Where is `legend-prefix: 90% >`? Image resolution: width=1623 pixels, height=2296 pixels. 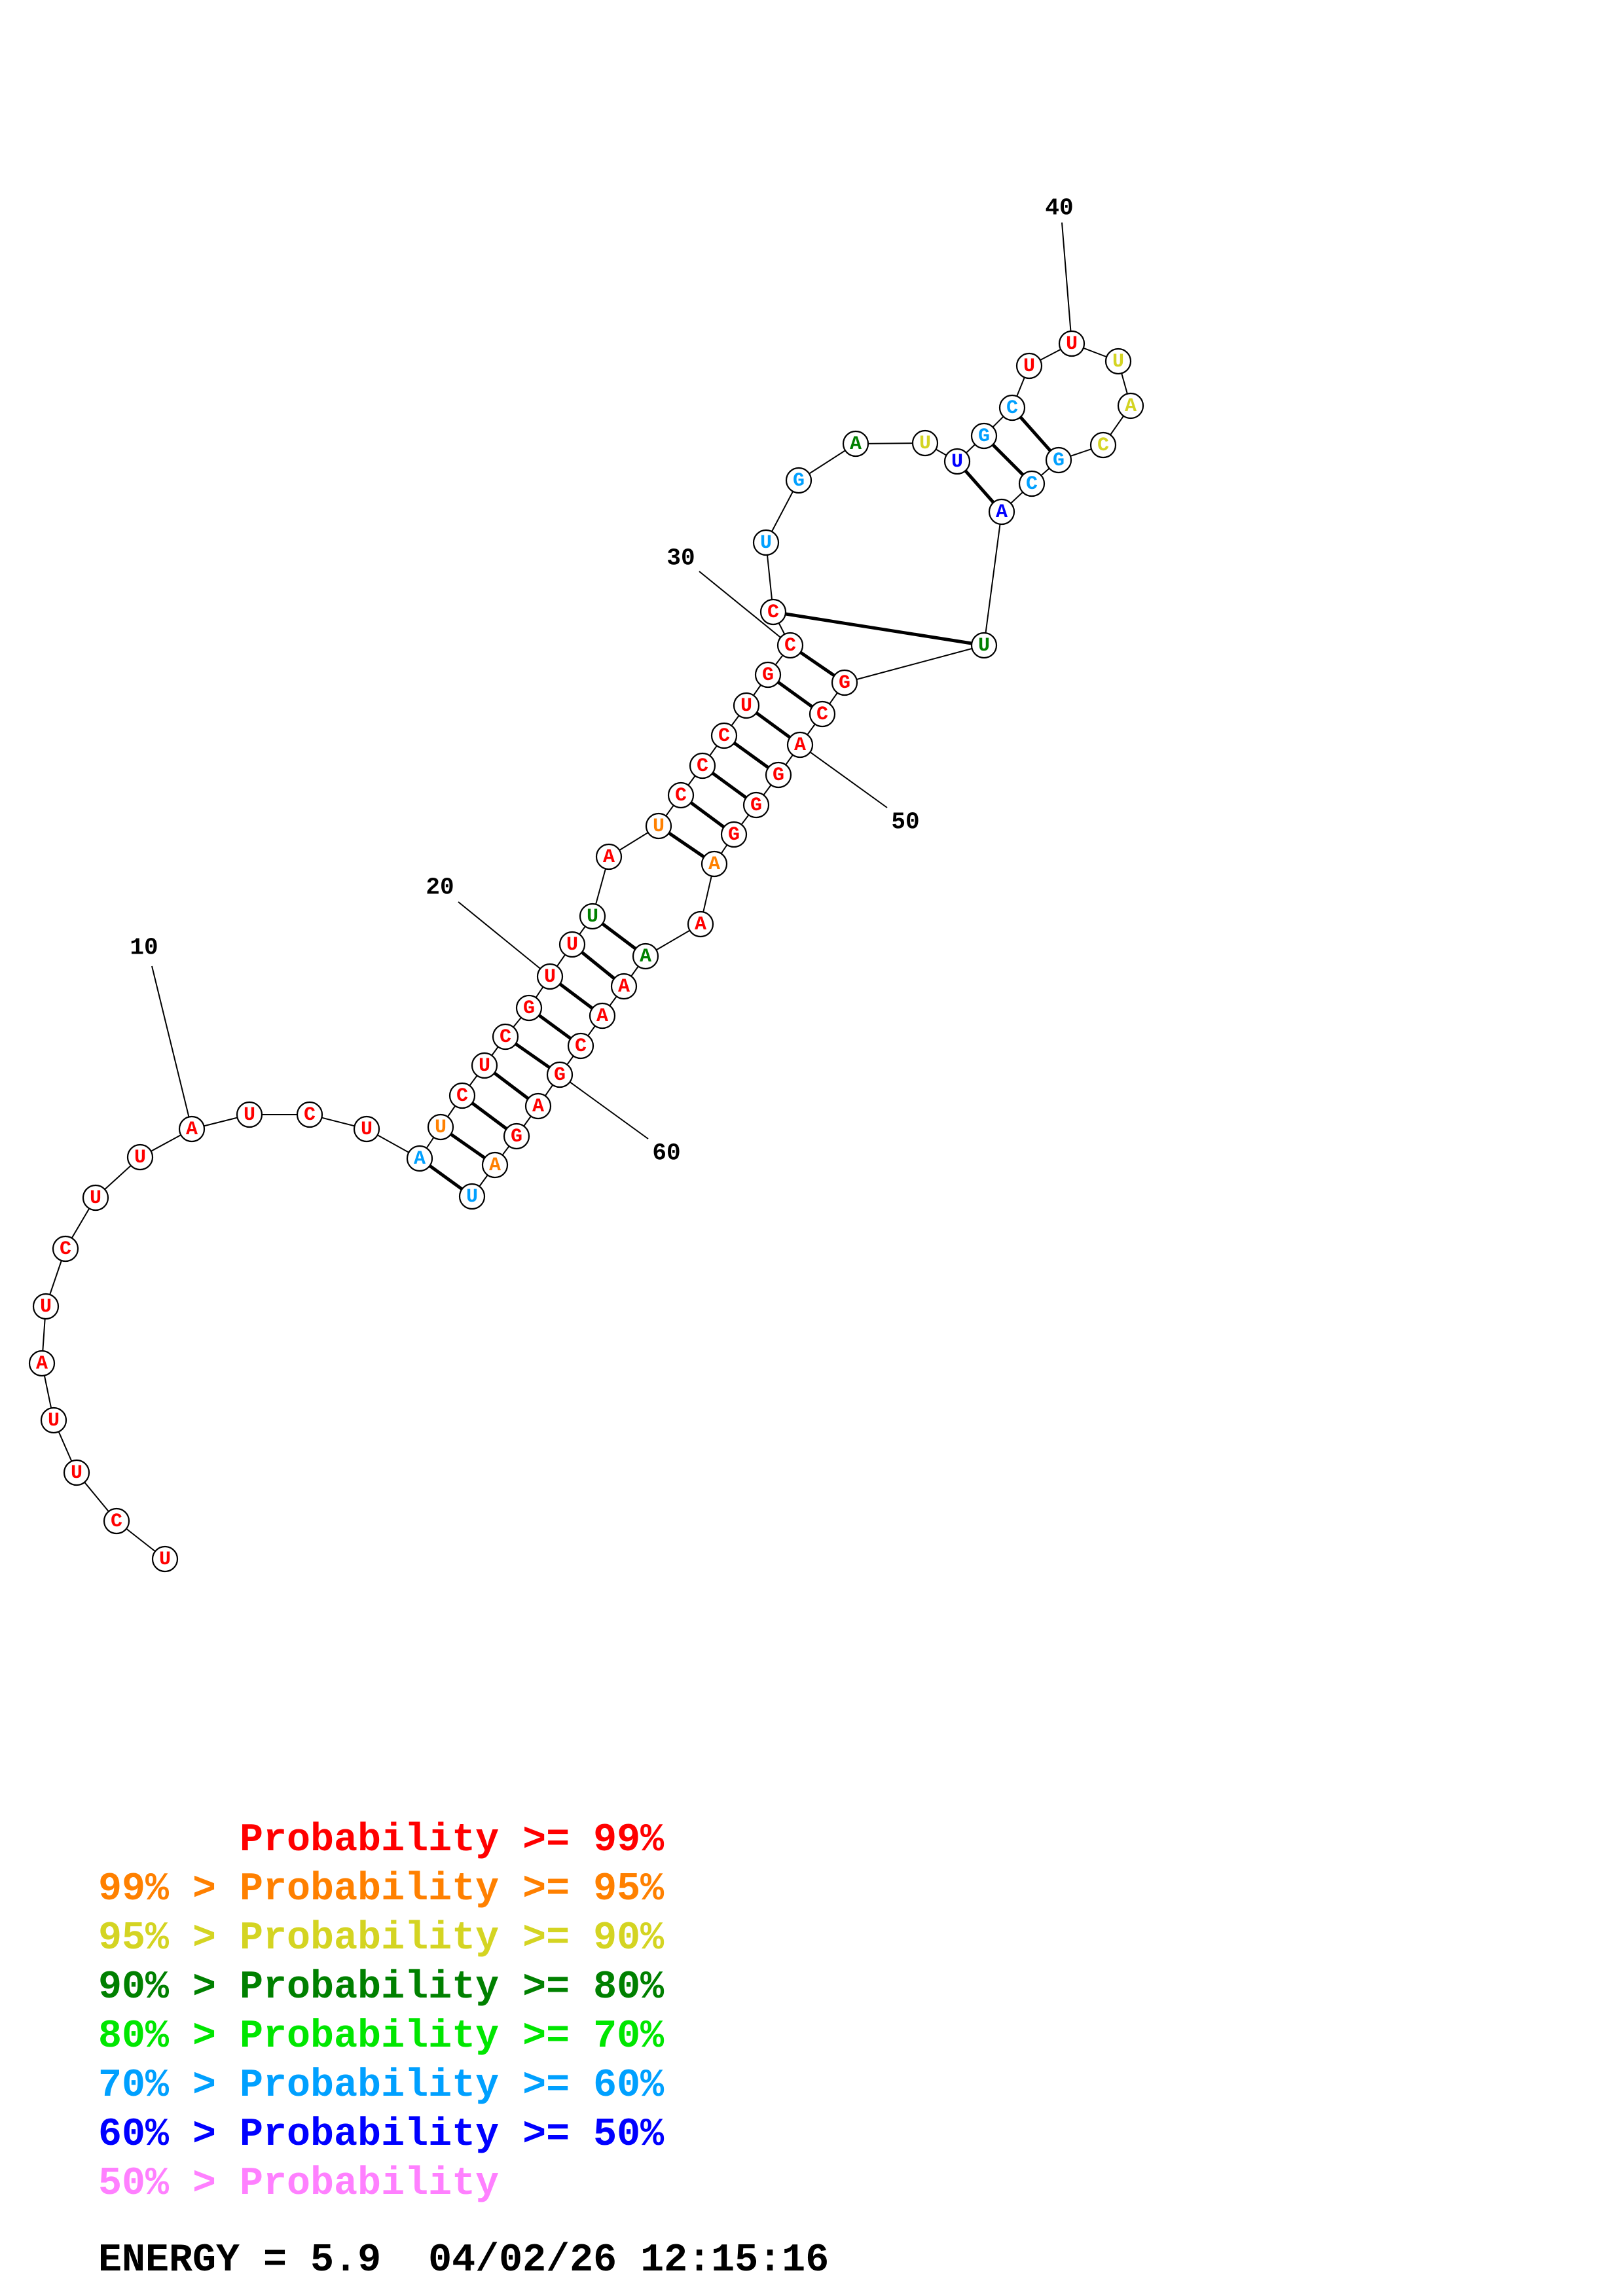 legend-prefix: 90% > is located at coordinates (169, 1987).